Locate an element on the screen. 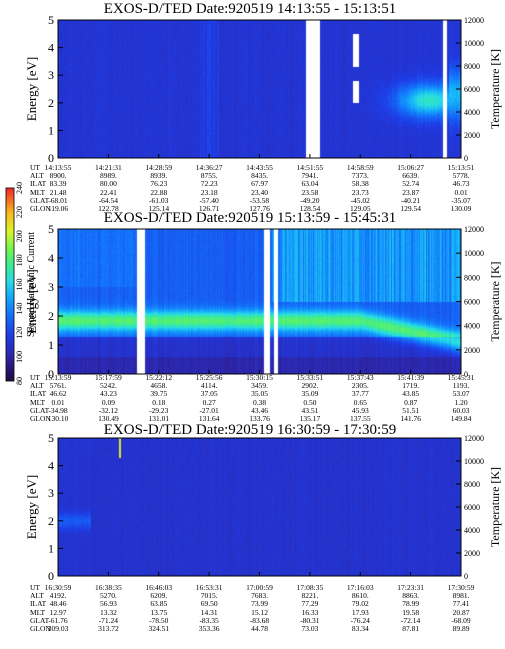 The width and height of the screenshot is (505, 649). orbit-cell: 15:45:31 is located at coordinates (461, 377).